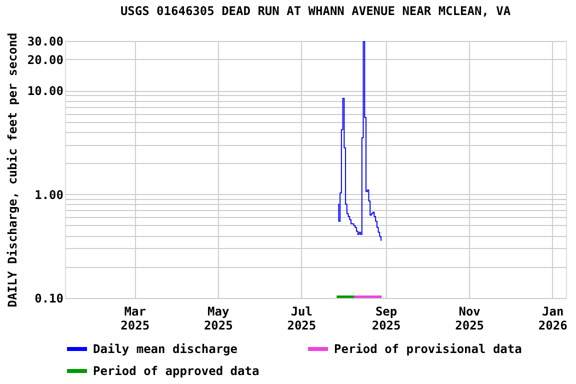 The height and width of the screenshot is (384, 576). Describe the element at coordinates (12, 170) in the screenshot. I see `y-axis-title: DAILY Discharge, cubic feet per second` at that location.